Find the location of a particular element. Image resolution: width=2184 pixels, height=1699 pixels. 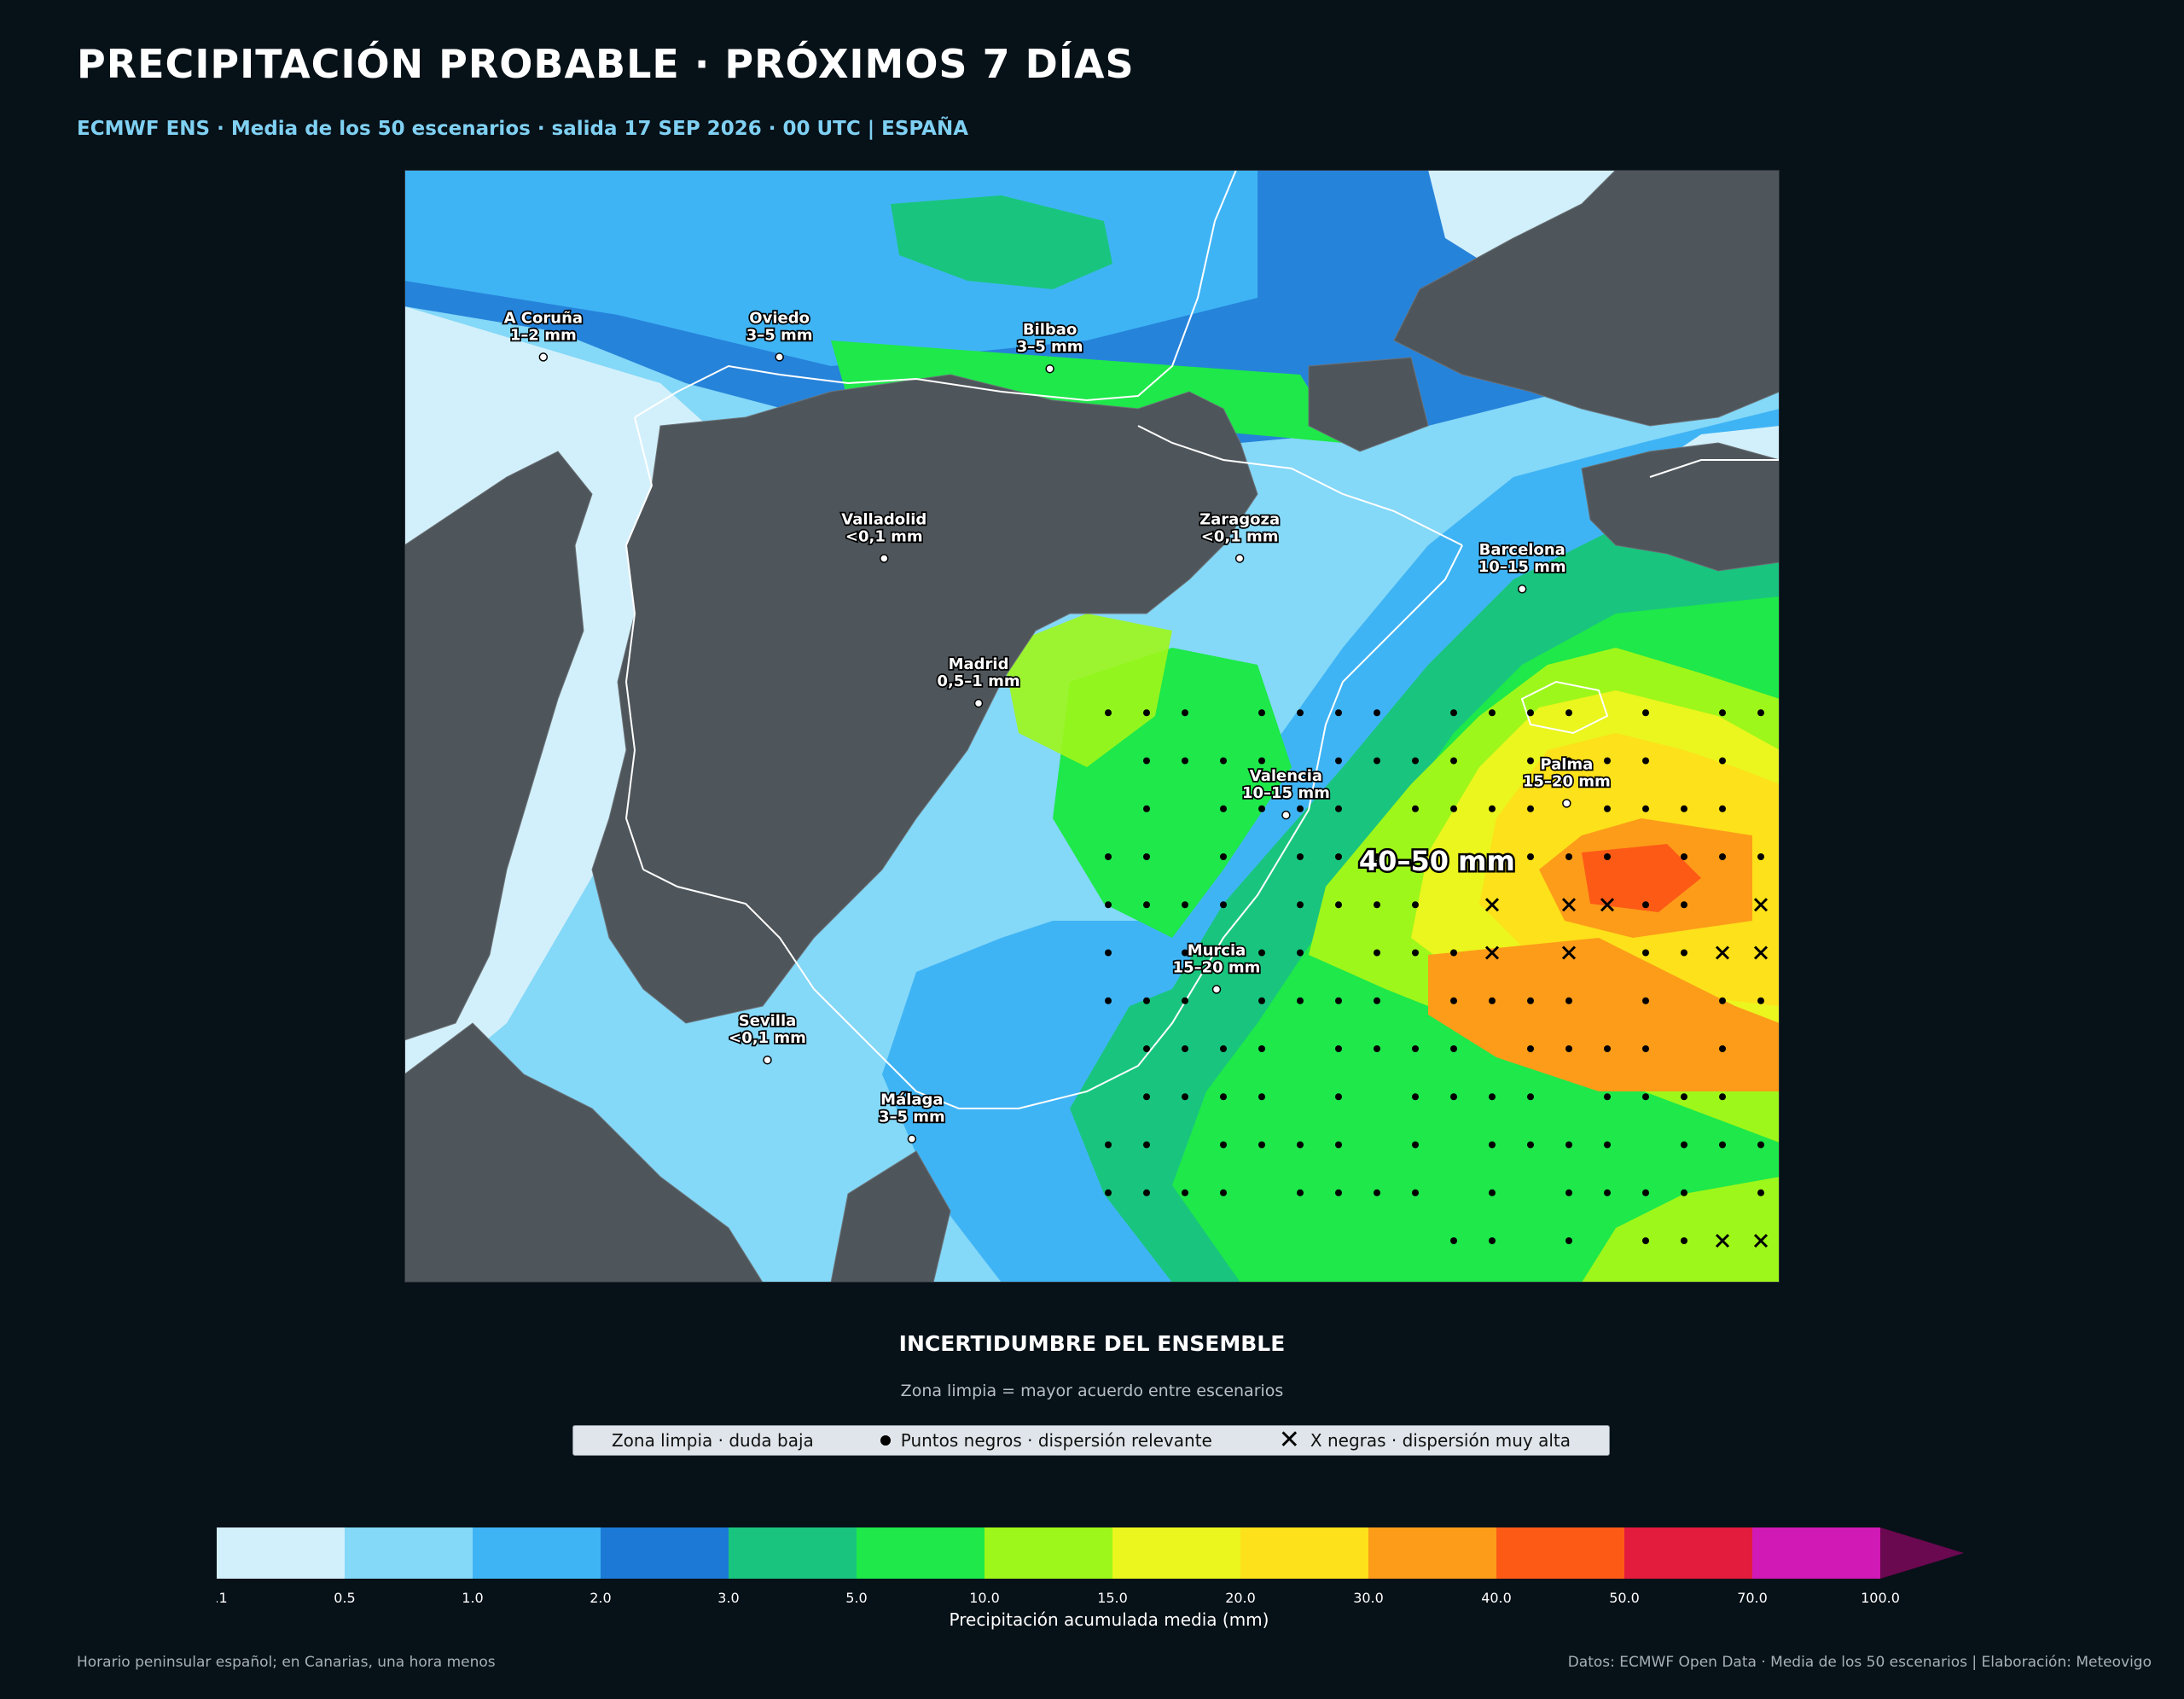

colorbar-tick-label: 30.0 is located at coordinates (1369, 1598).